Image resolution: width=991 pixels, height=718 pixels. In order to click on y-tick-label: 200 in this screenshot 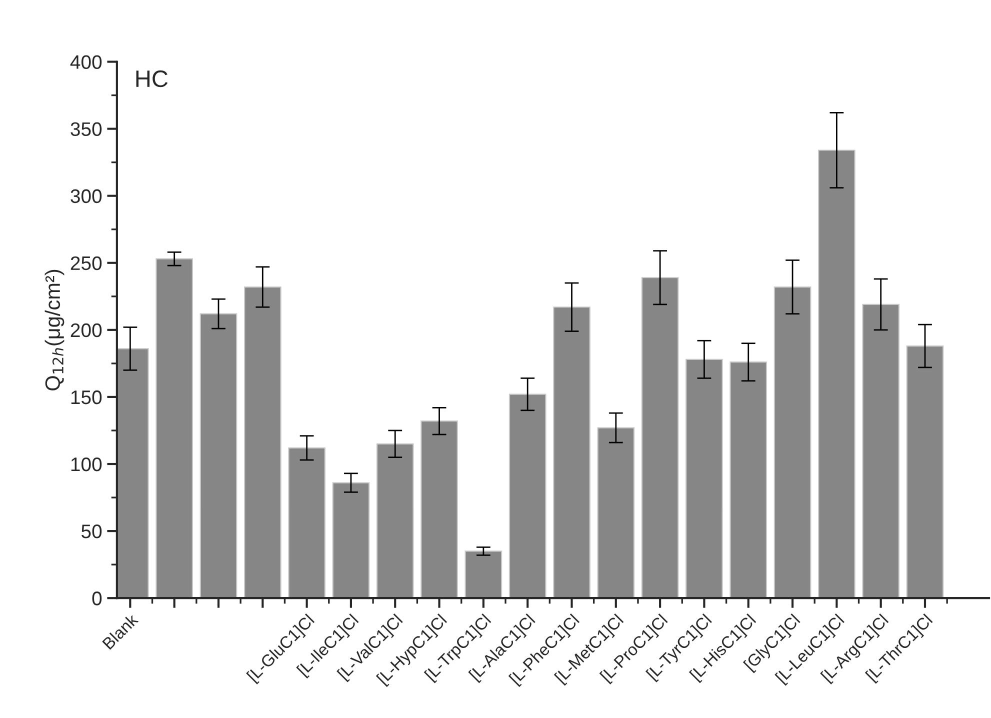, I will do `click(86, 330)`.